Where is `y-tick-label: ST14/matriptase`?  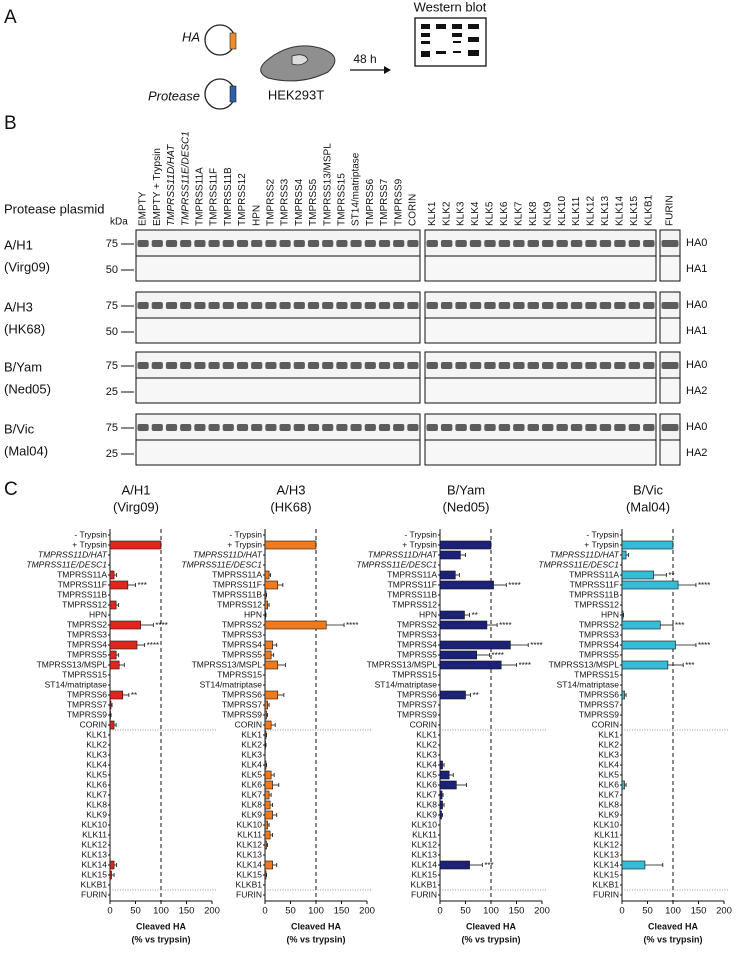 y-tick-label: ST14/matriptase is located at coordinates (588, 684).